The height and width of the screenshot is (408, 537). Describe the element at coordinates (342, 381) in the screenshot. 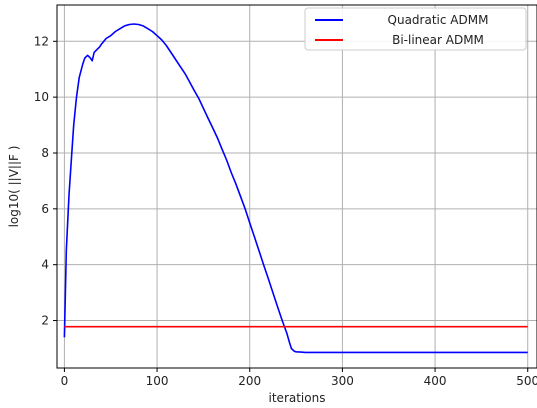

I see `x-tick-label: 300` at that location.